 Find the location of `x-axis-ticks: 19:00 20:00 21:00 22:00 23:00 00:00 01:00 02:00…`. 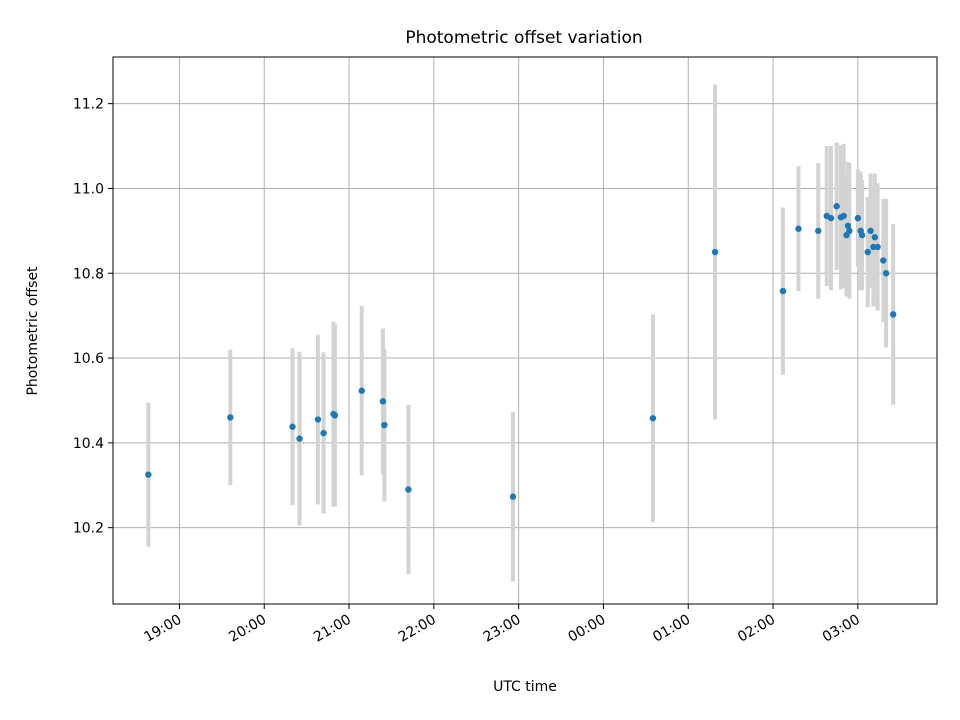

x-axis-ticks: 19:00 20:00 21:00 22:00 23:00 00:00 01:00 02:00… is located at coordinates (502, 625).